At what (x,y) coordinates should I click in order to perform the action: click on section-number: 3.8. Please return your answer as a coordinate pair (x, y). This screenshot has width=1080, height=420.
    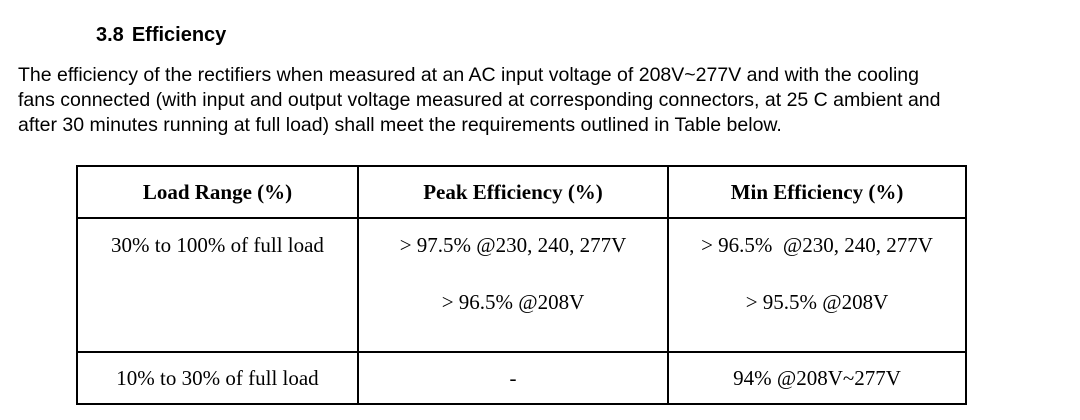
    Looking at the image, I should click on (110, 35).